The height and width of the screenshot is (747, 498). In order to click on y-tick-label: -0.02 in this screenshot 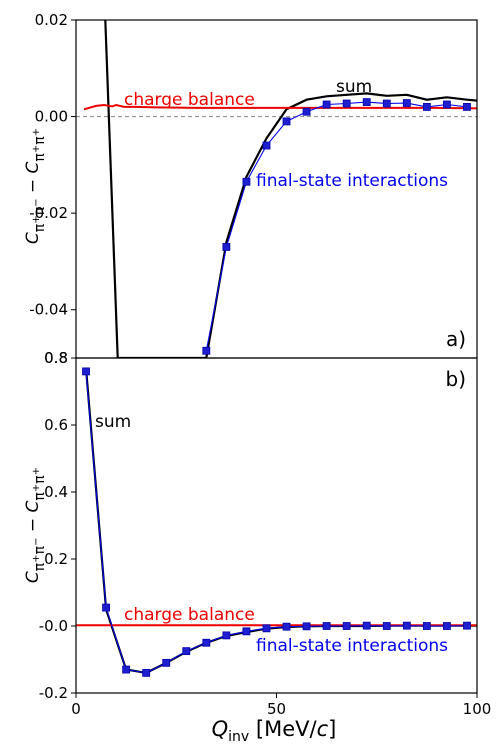, I will do `click(48, 213)`.